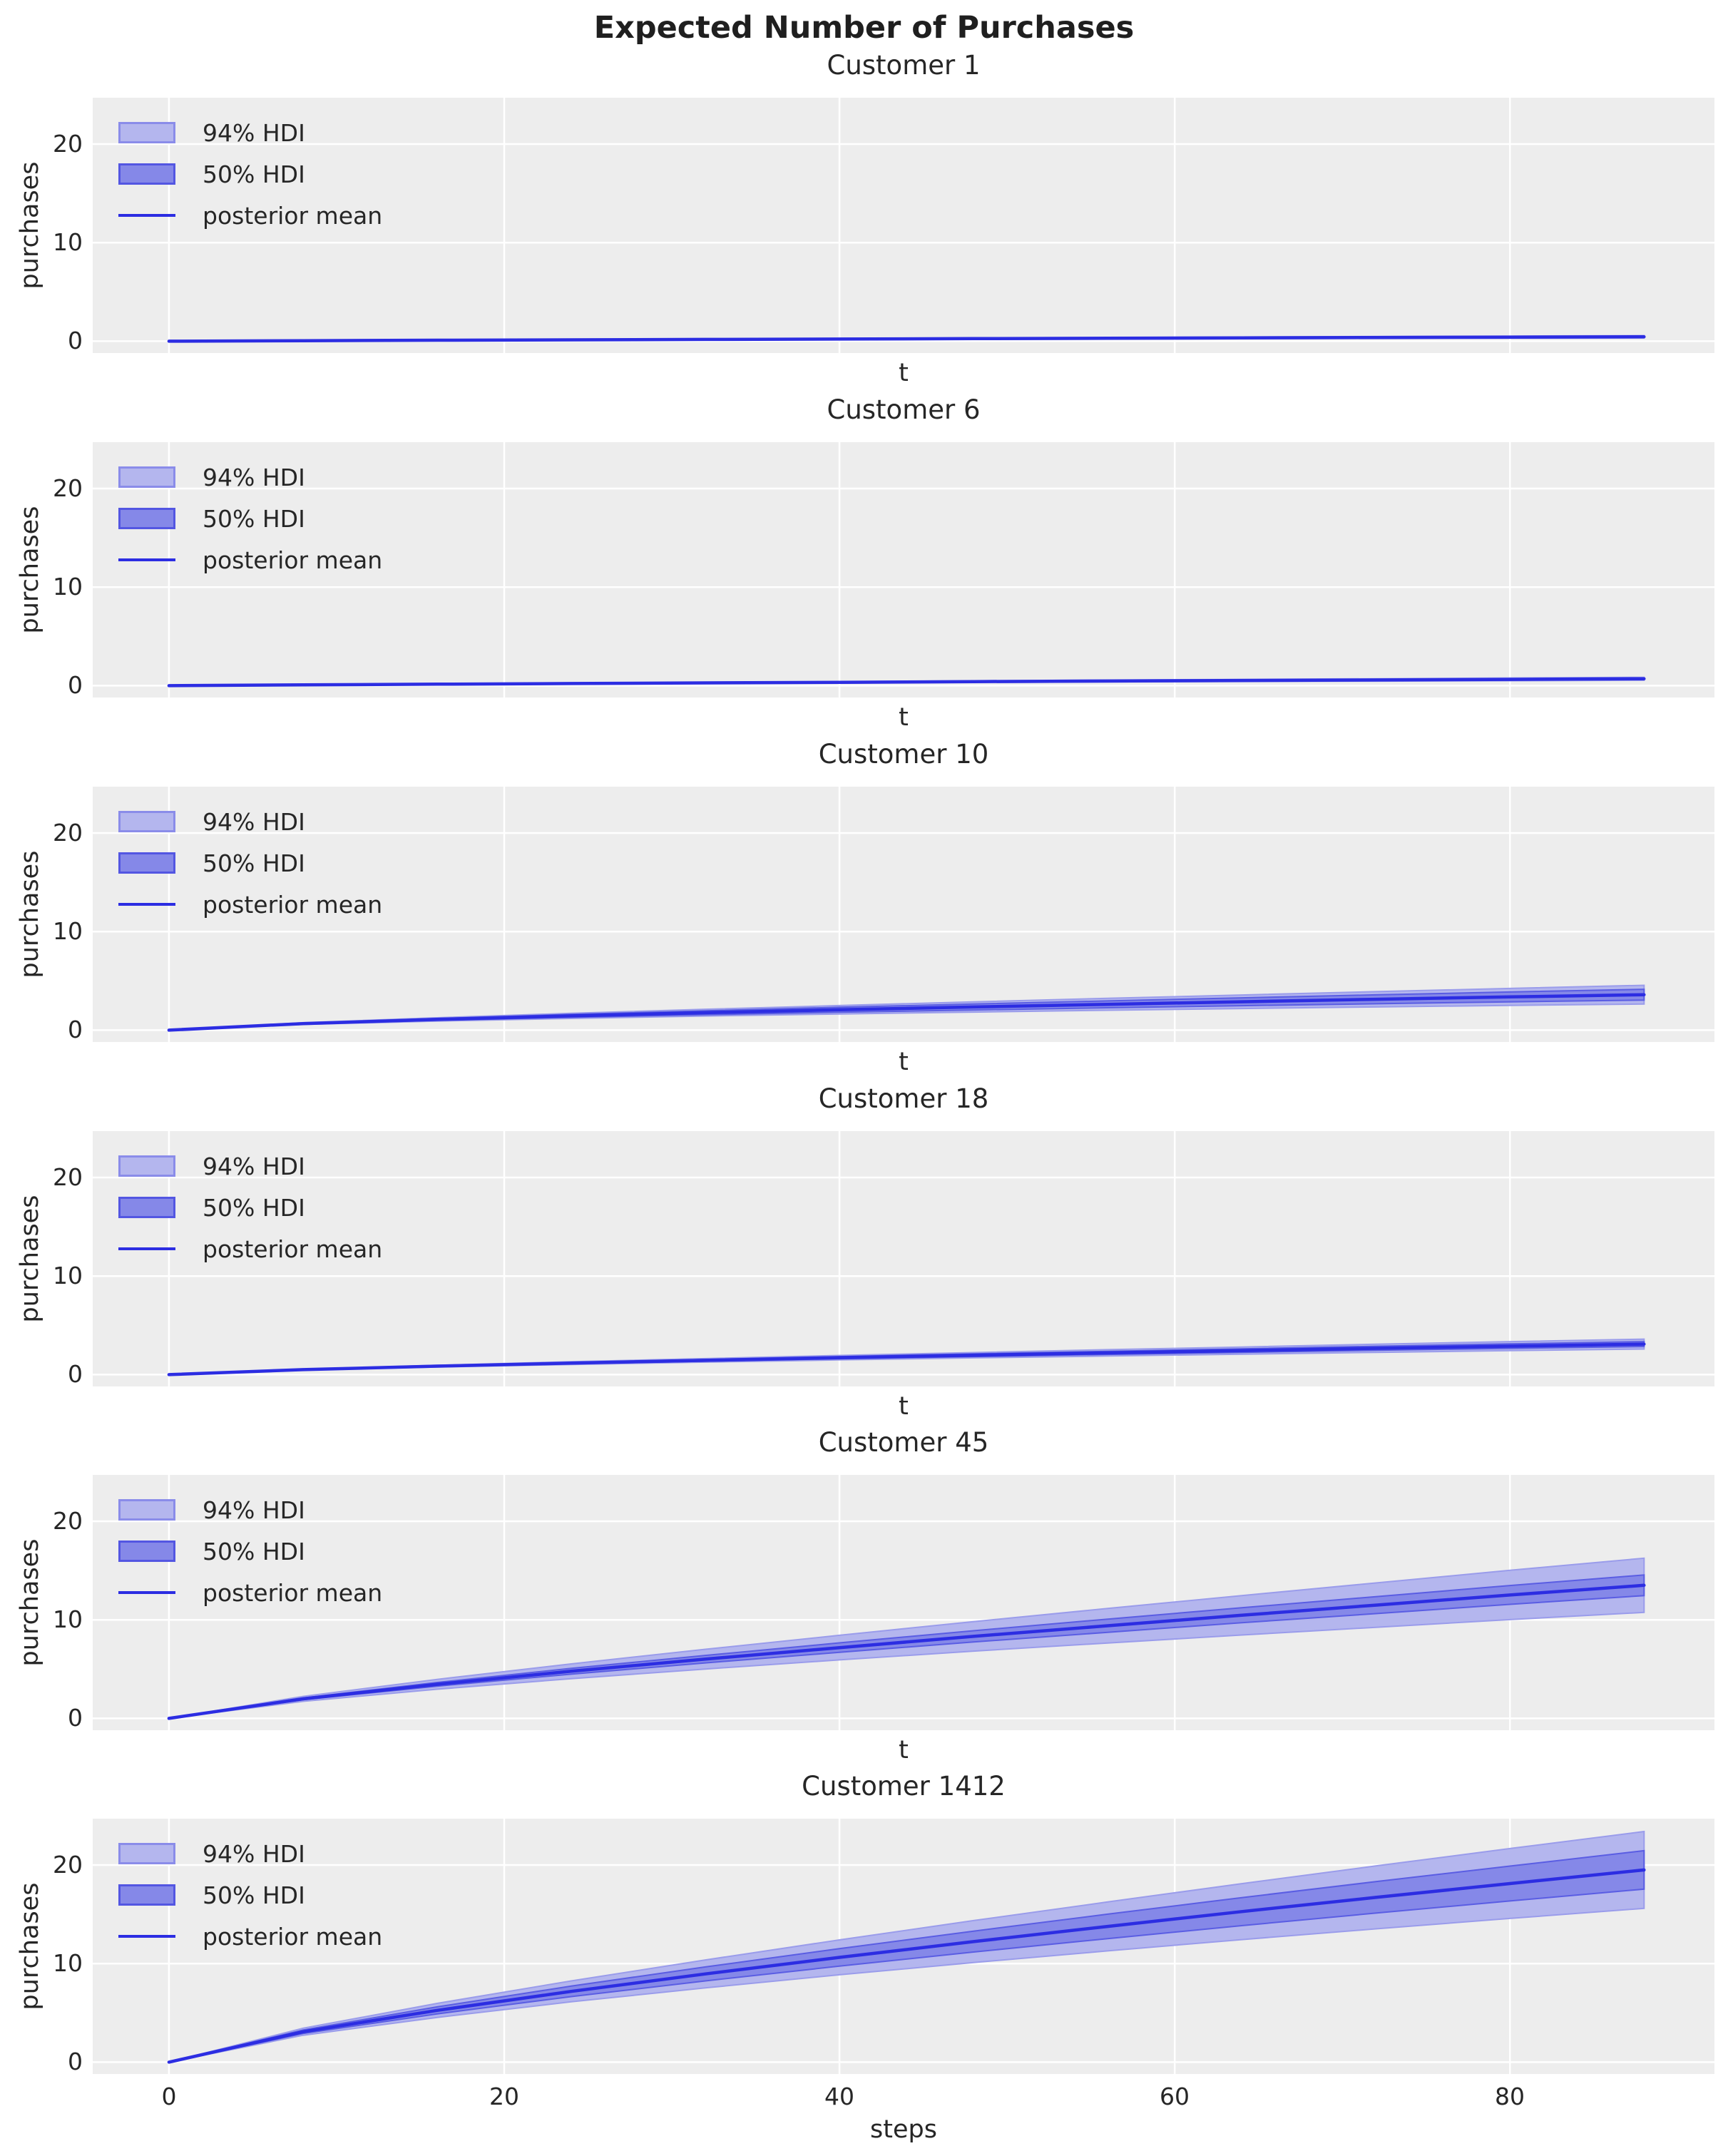 The height and width of the screenshot is (2156, 1728). What do you see at coordinates (839, 2096) in the screenshot?
I see `x-tick-label: 40` at bounding box center [839, 2096].